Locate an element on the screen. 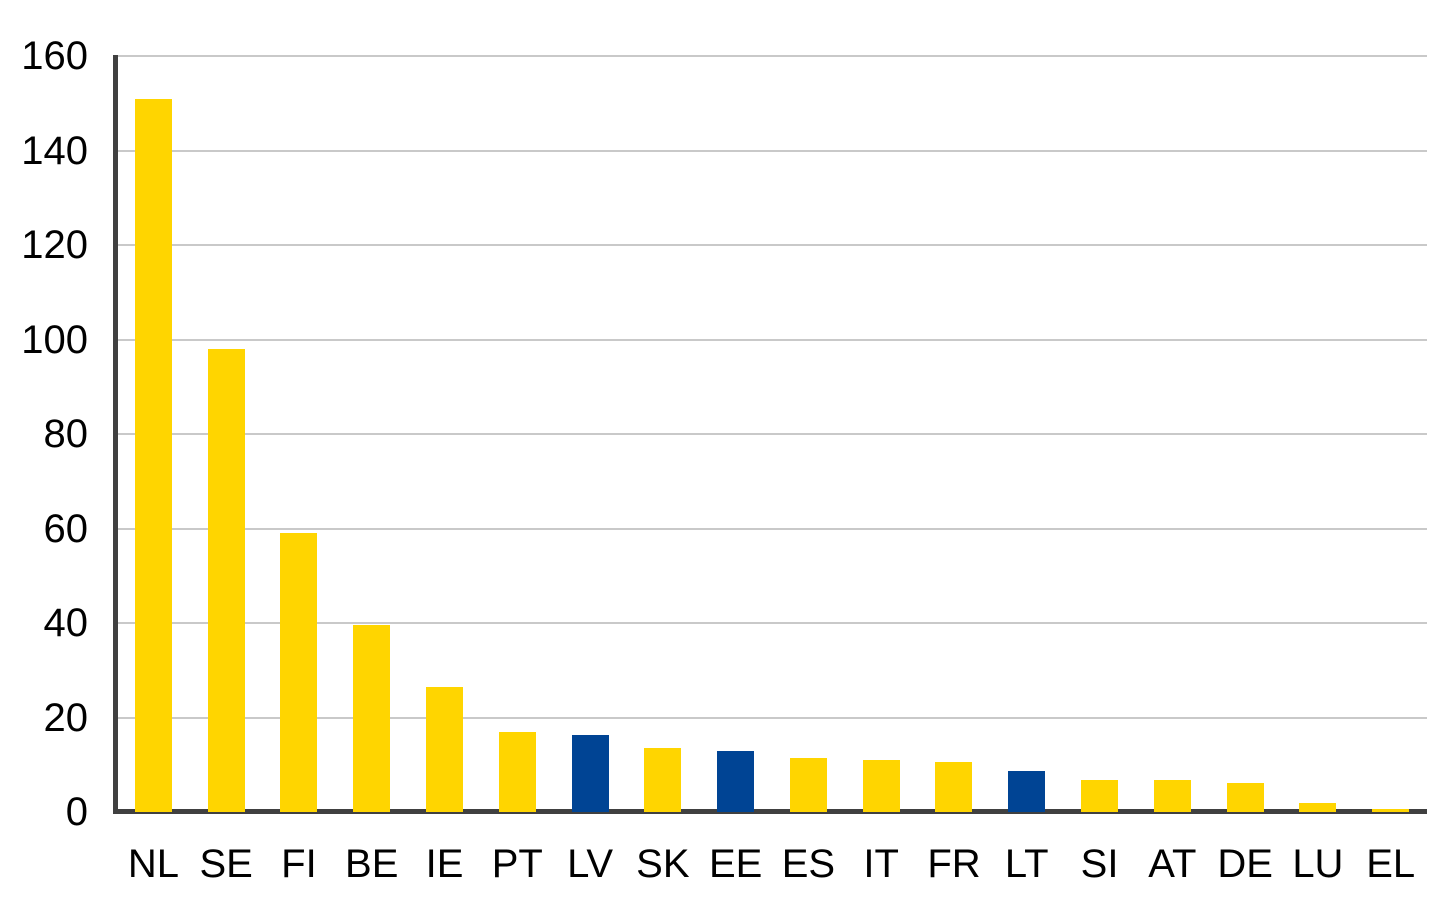  bar-slot-NL is located at coordinates (153, 434).